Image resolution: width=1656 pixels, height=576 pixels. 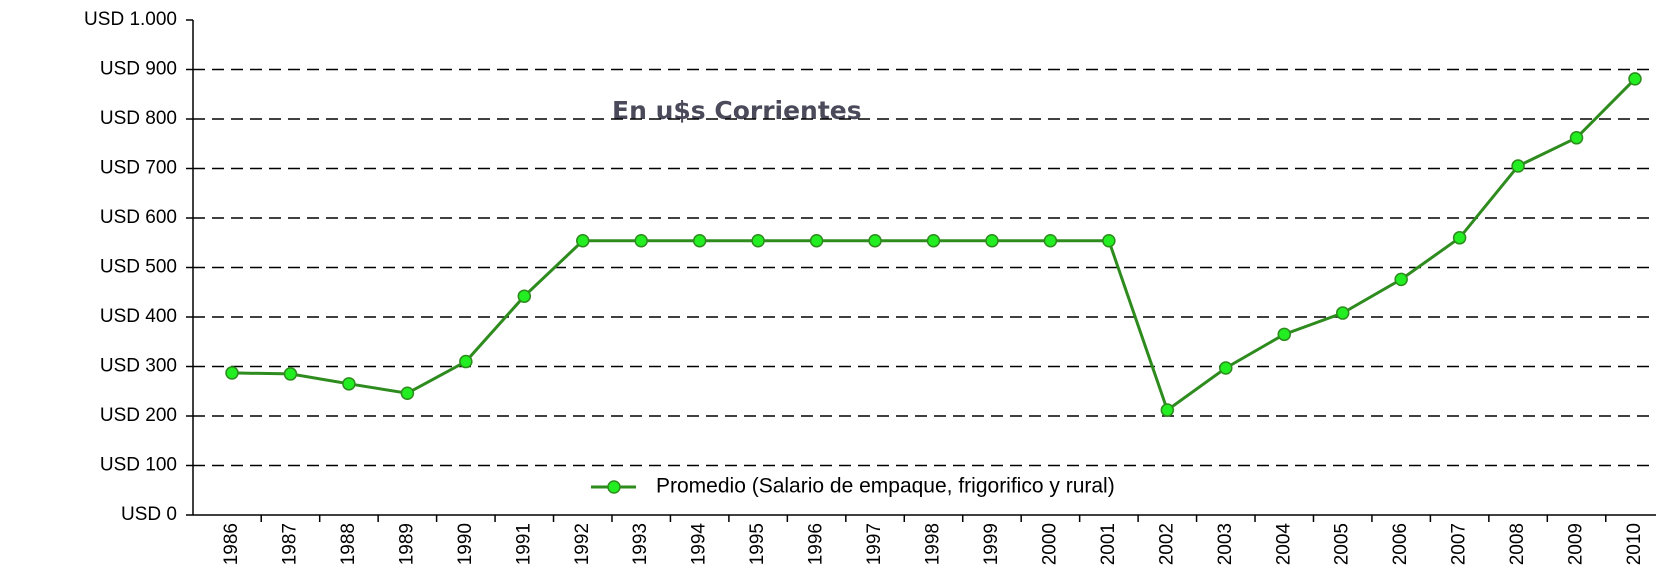 I want to click on y-tick-label: USD 500, so click(x=138, y=267).